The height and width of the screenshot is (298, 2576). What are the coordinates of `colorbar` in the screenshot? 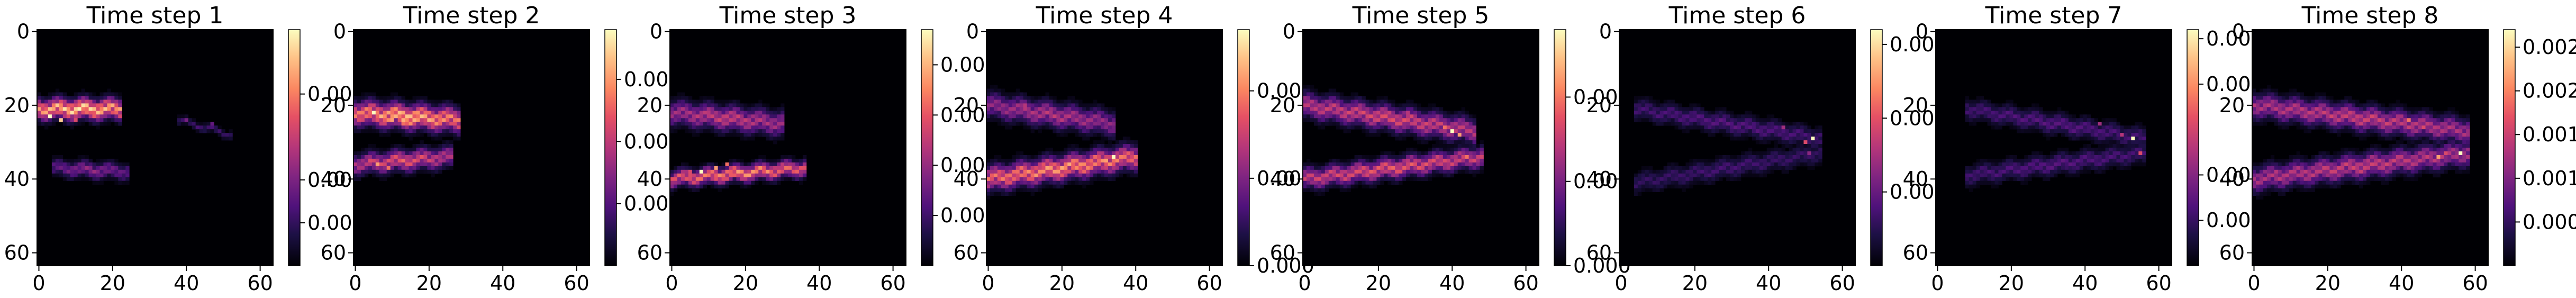 It's located at (1876, 147).